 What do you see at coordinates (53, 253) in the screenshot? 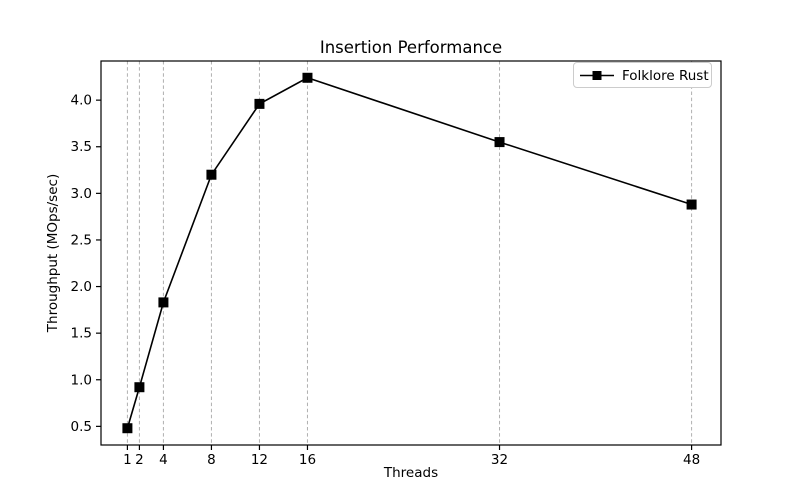
I see `y-axis-label: Throughput (MOps/sec)` at bounding box center [53, 253].